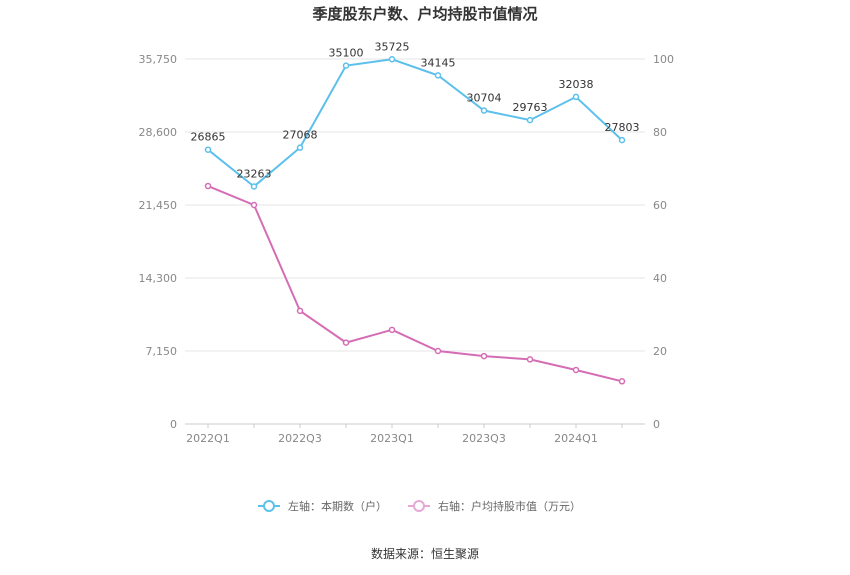  Describe the element at coordinates (424, 14) in the screenshot. I see `chart-title: 季度股东户数、户均持股市值情况` at that location.